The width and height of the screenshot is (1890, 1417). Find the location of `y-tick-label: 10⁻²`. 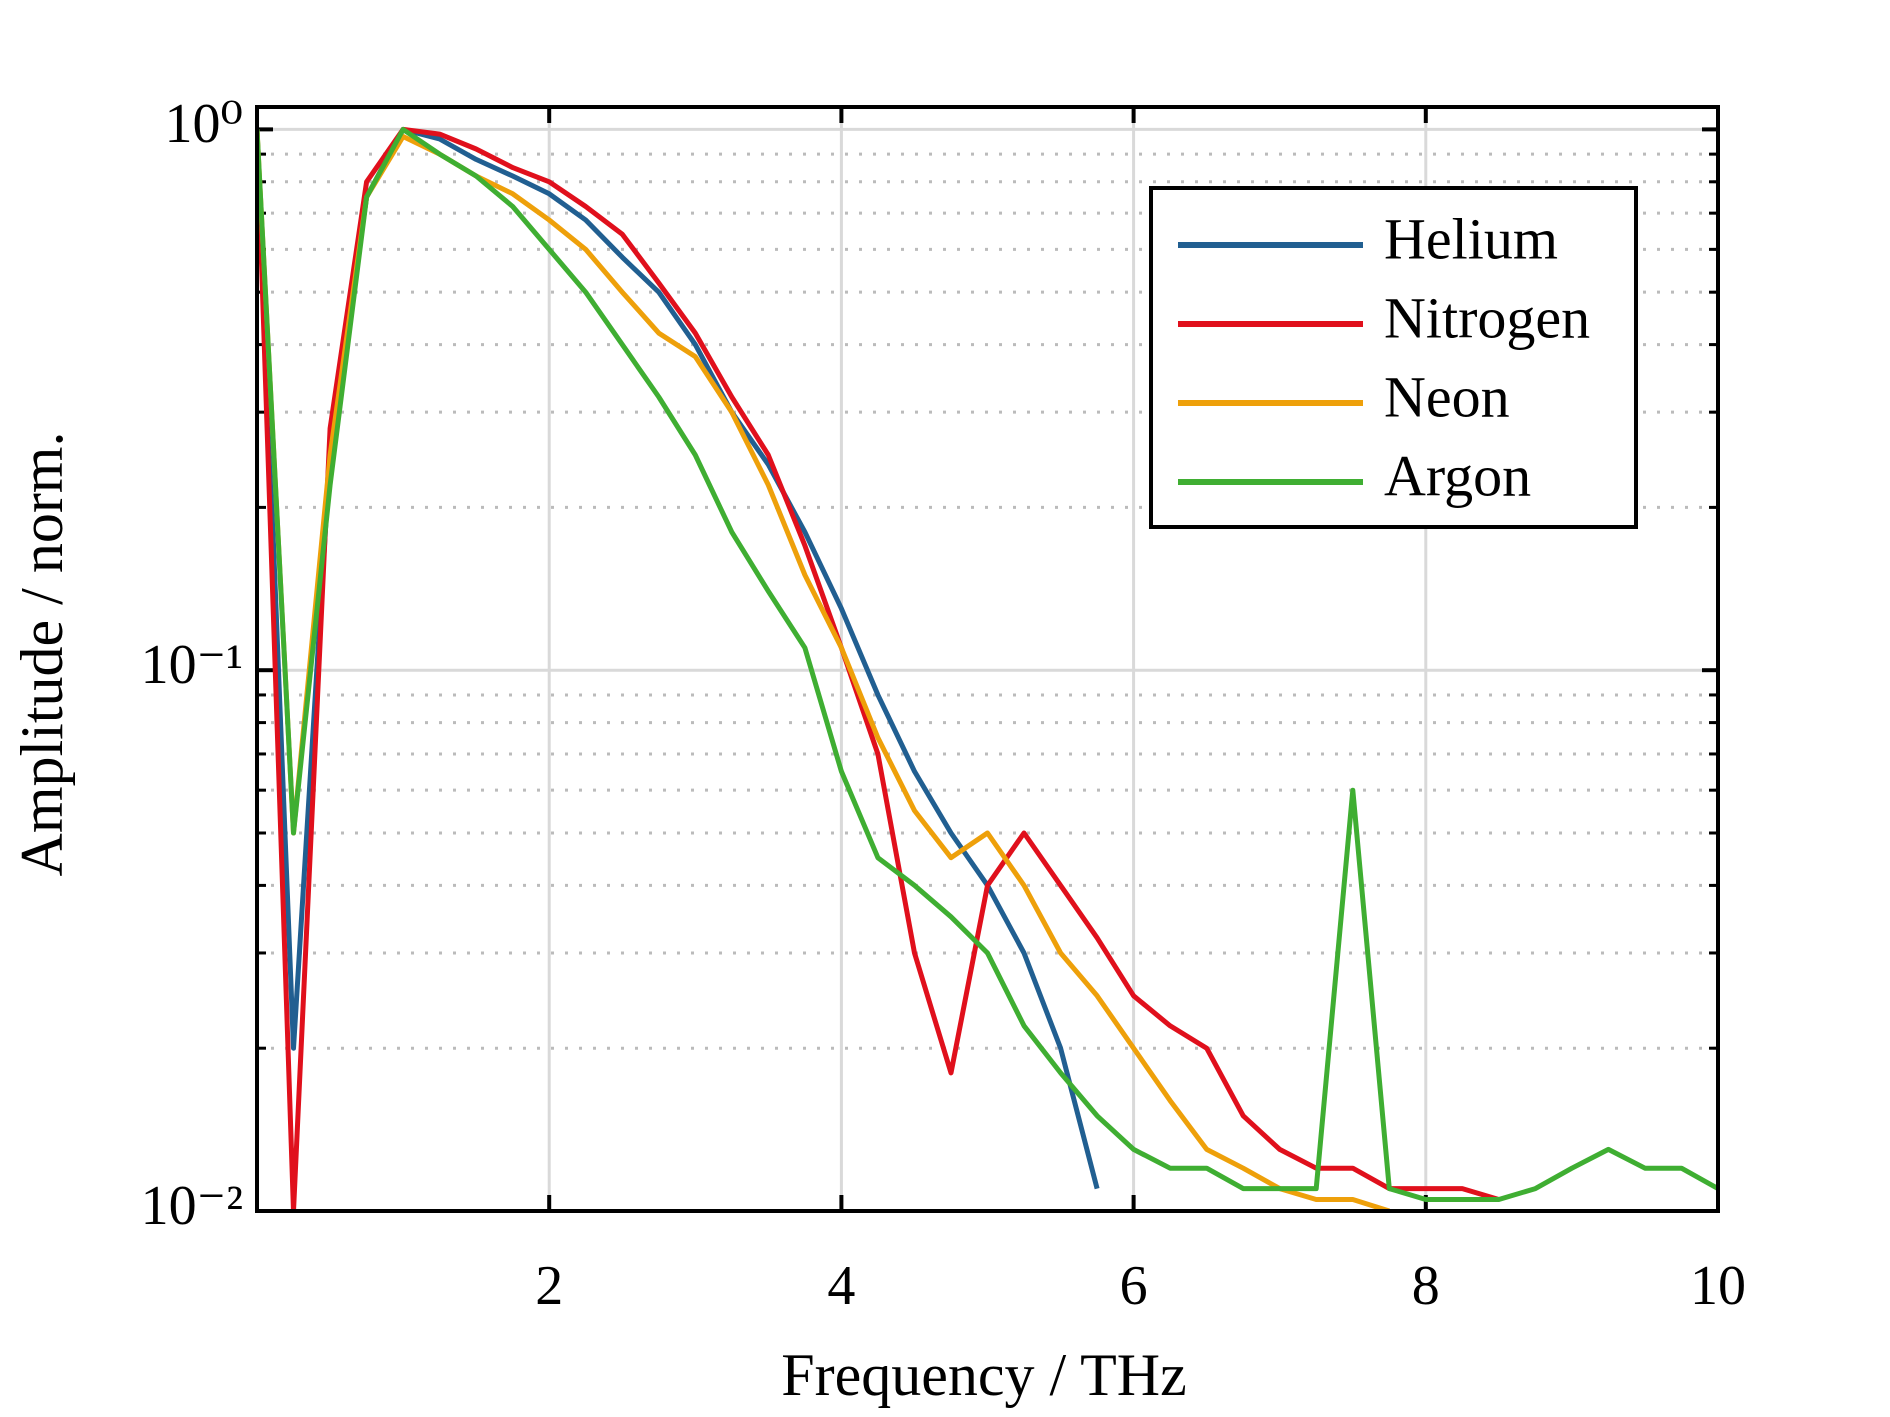

y-tick-label: 10⁻² is located at coordinates (192, 1206).